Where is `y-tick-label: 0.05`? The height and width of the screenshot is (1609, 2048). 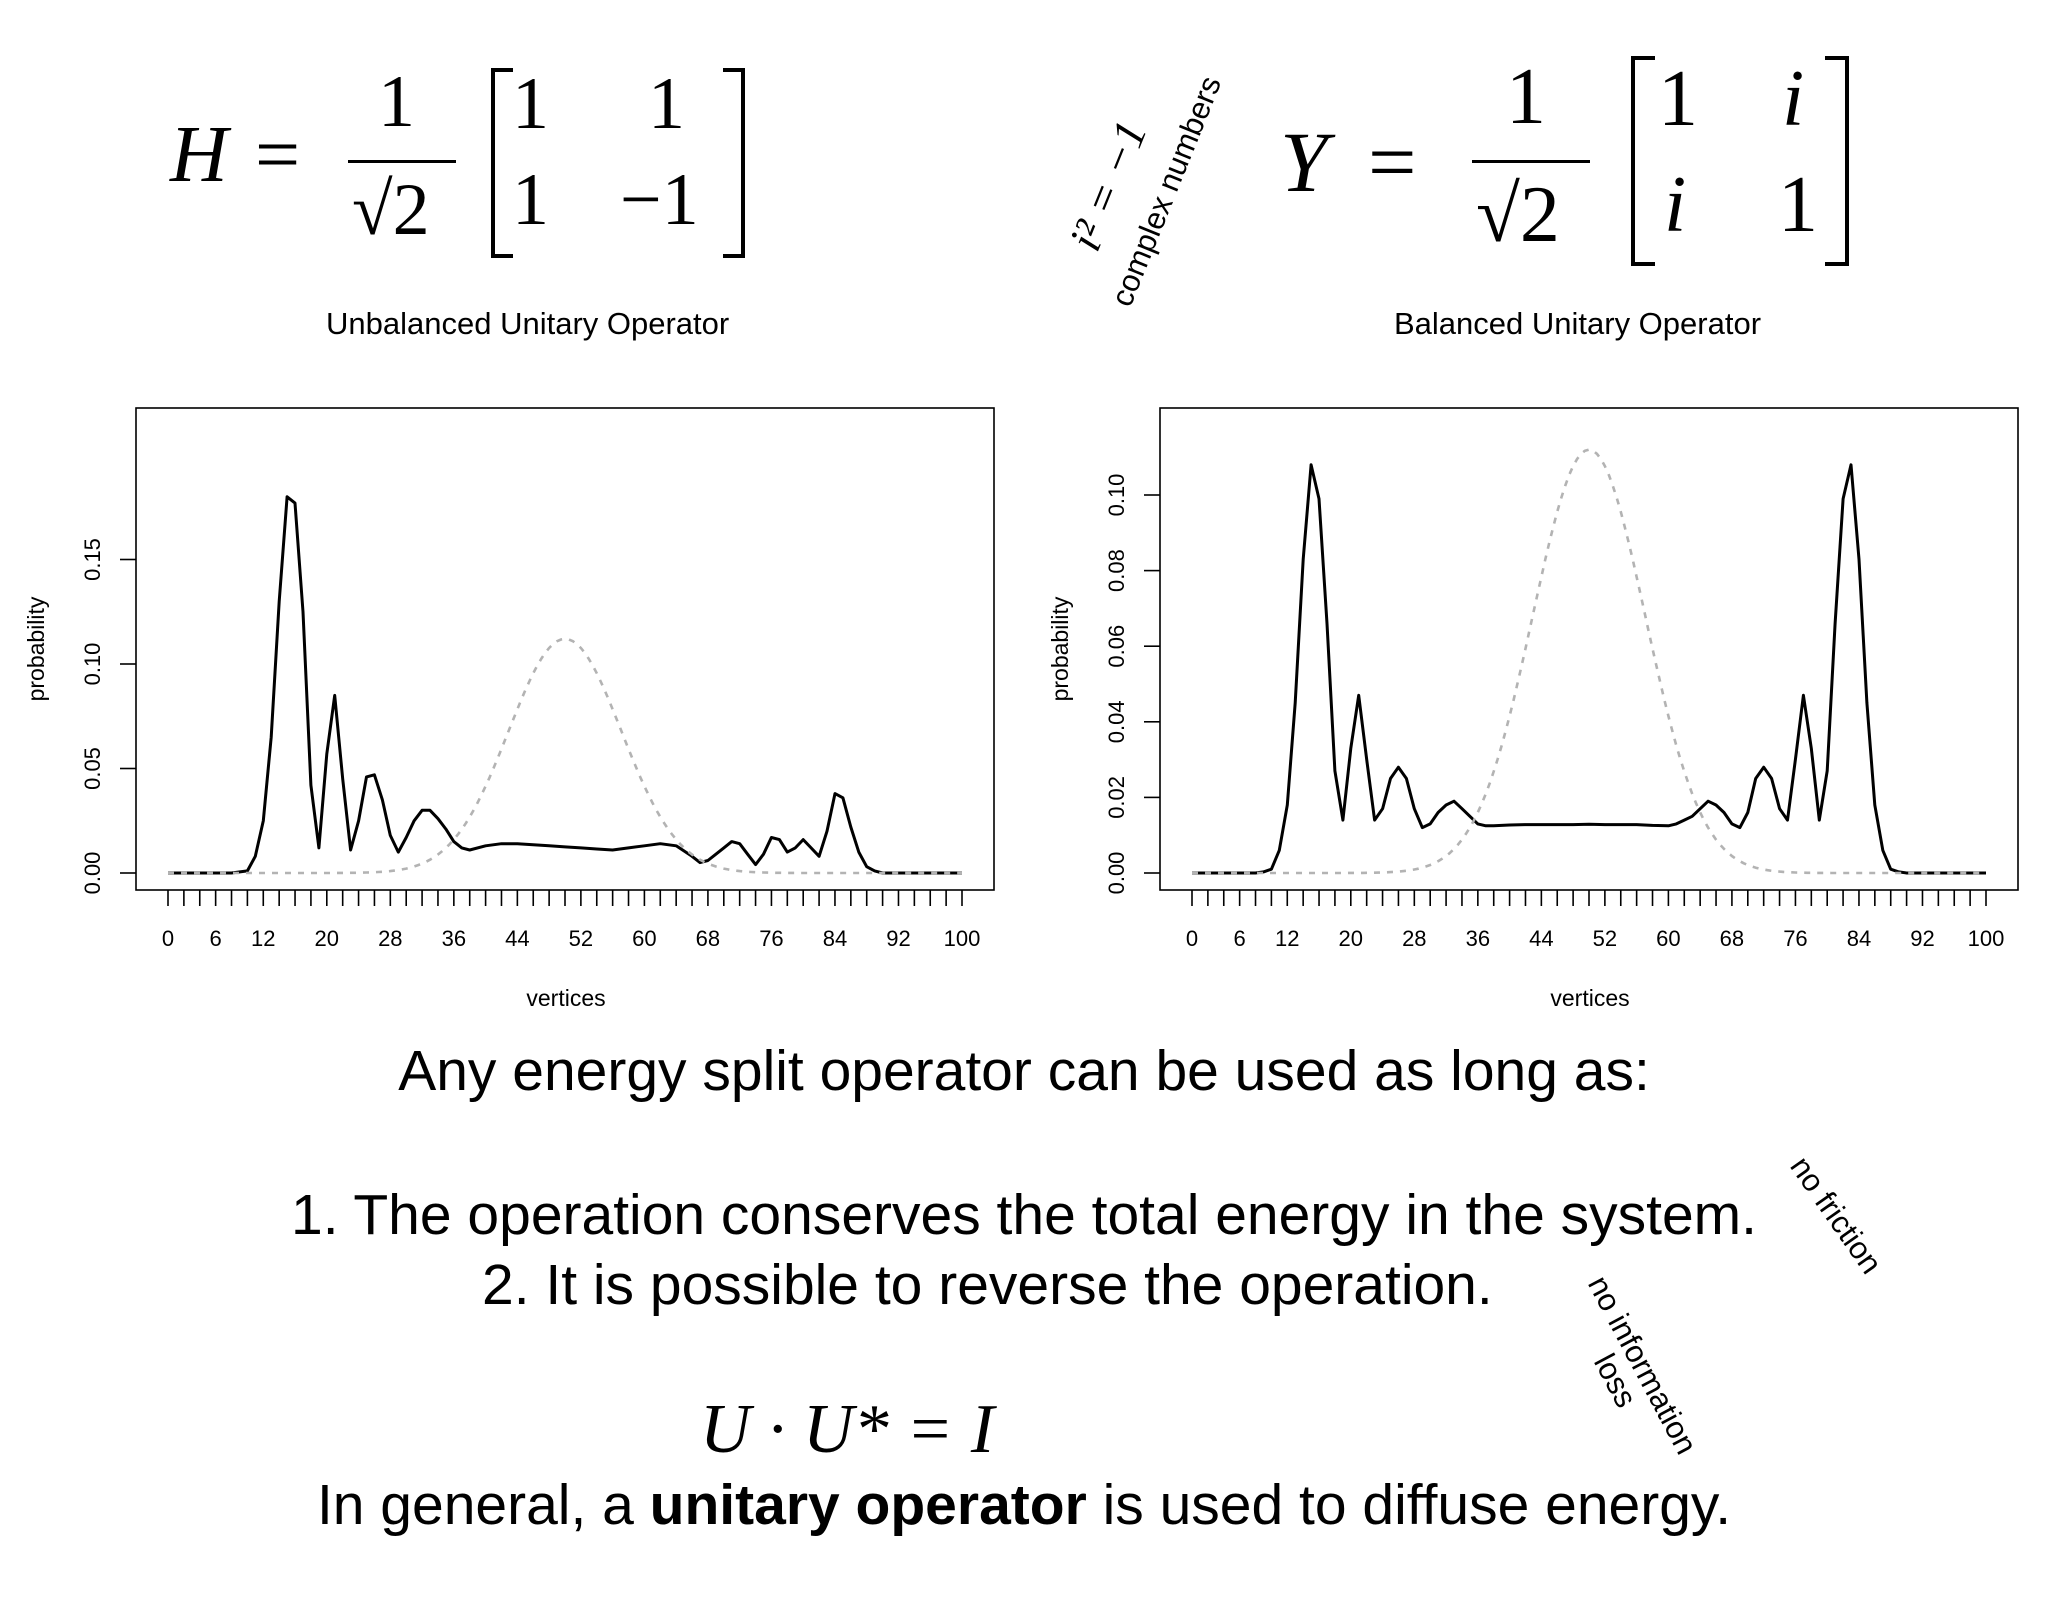
y-tick-label: 0.05 is located at coordinates (92, 768).